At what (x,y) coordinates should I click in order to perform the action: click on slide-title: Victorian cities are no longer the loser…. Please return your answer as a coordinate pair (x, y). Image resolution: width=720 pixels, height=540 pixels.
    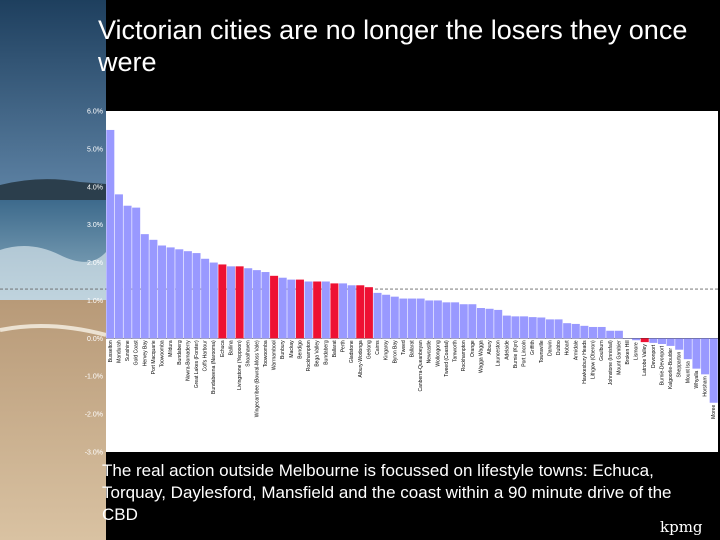
    Looking at the image, I should click on (393, 46).